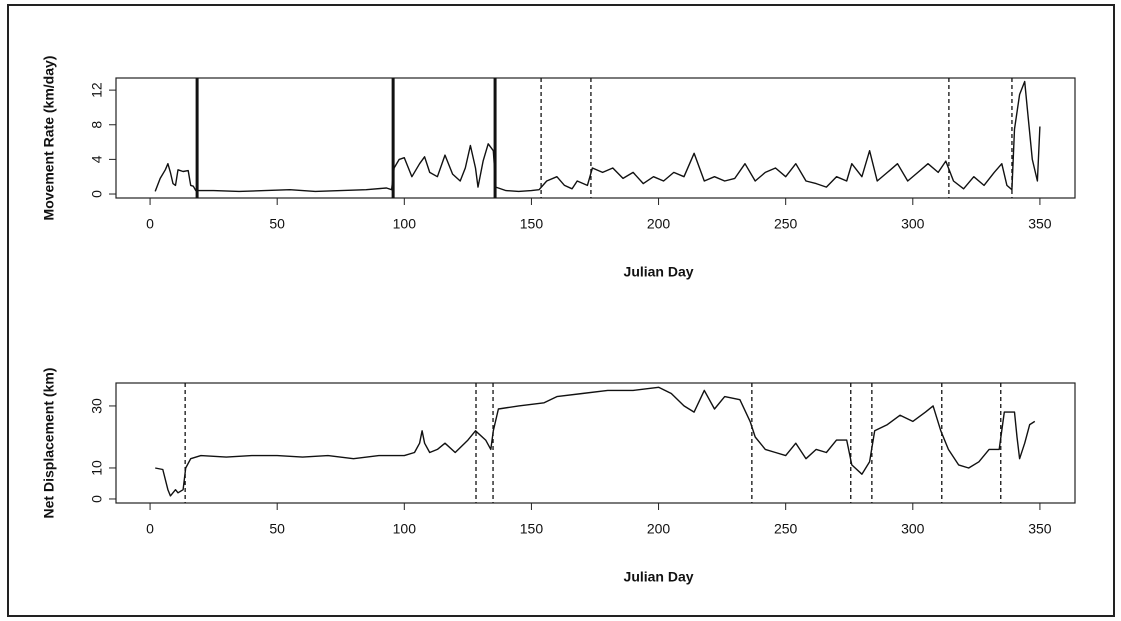 This screenshot has height=621, width=1121. Describe the element at coordinates (97, 159) in the screenshot. I see `y-tick-label: 4` at that location.